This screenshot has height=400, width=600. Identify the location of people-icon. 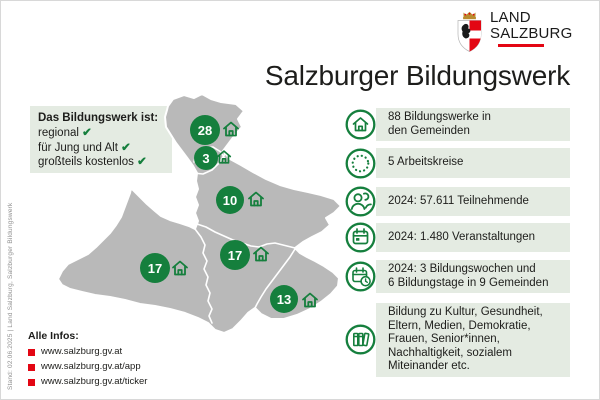
(360, 201).